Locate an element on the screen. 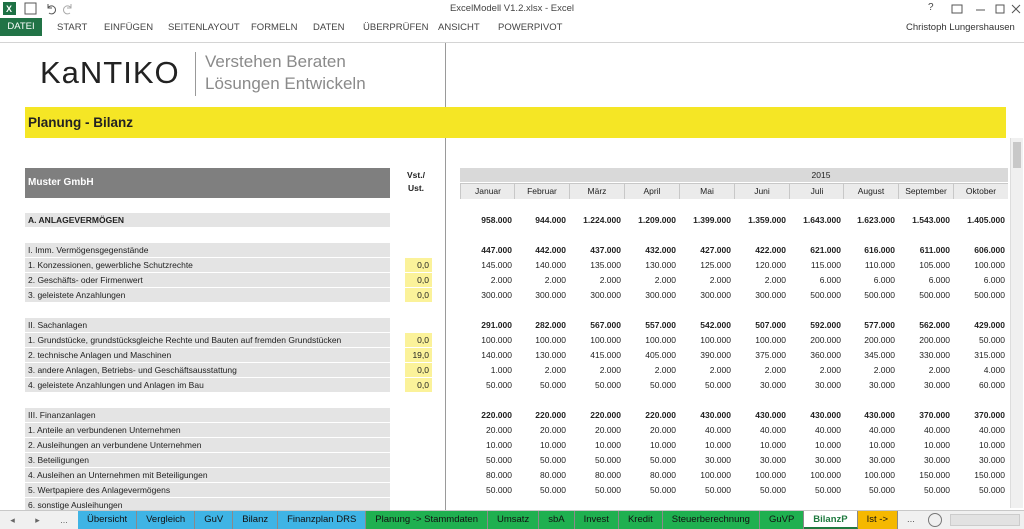 The height and width of the screenshot is (529, 1024). value-cell: 115.000 is located at coordinates (825, 265).